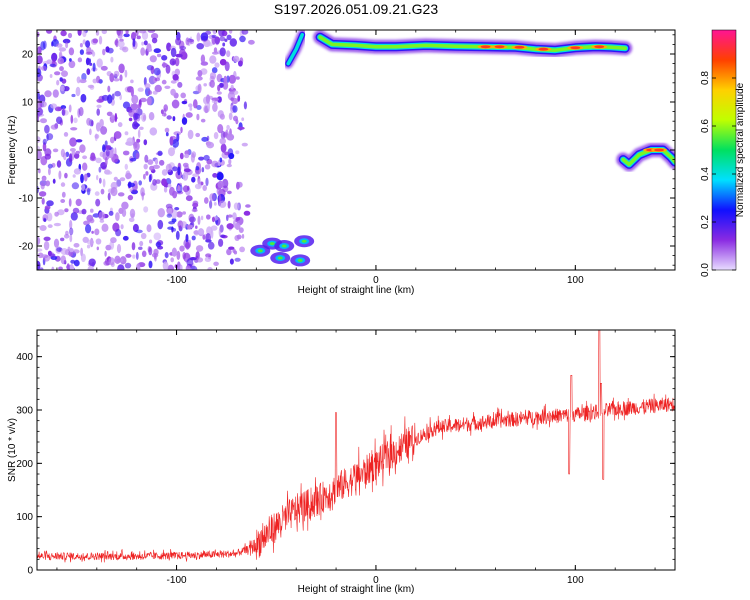 Image resolution: width=750 pixels, height=600 pixels. Describe the element at coordinates (724, 150) in the screenshot. I see `colorbar-gradient` at that location.